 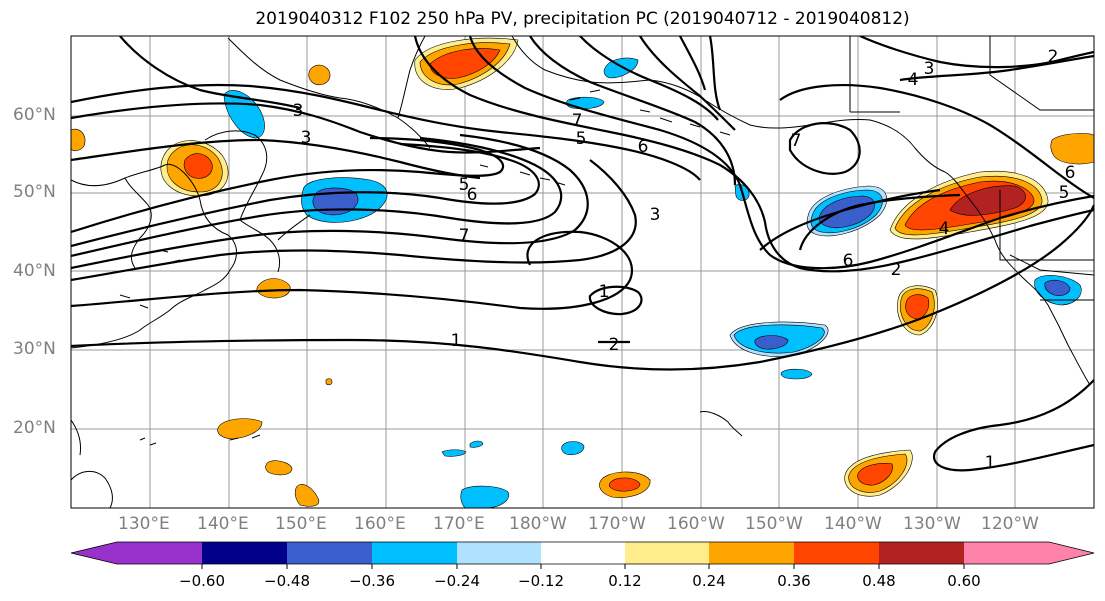 I want to click on colorbar, so click(x=582, y=555).